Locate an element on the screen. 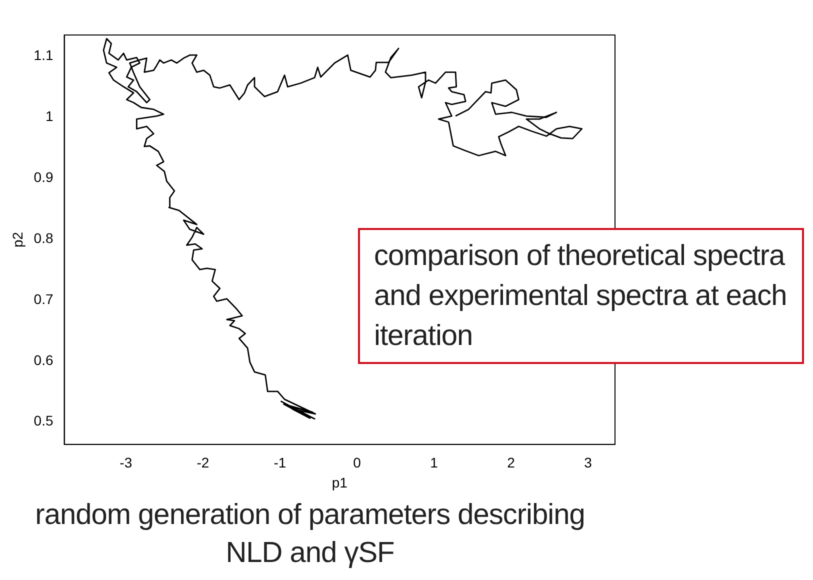 The width and height of the screenshot is (813, 580). x-tick-label: -3 is located at coordinates (126, 462).